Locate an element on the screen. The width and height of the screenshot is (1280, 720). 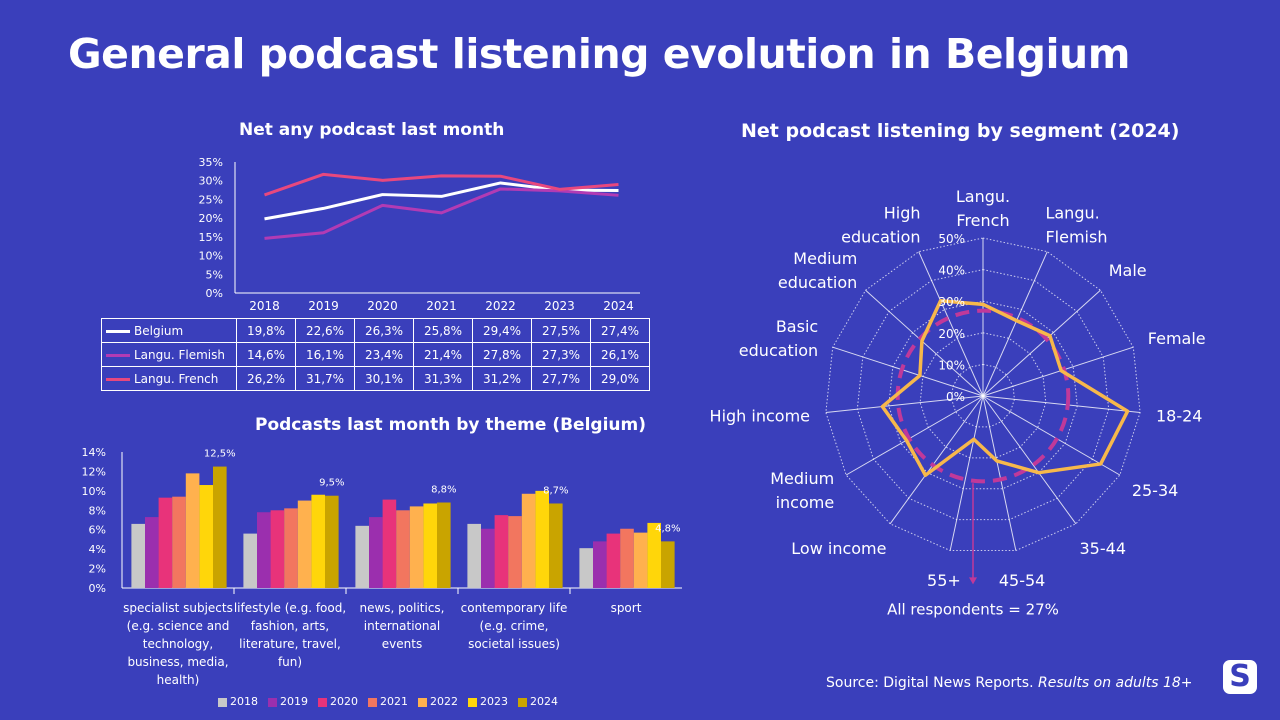
line-xtick-label: 2019 is located at coordinates (323, 304).